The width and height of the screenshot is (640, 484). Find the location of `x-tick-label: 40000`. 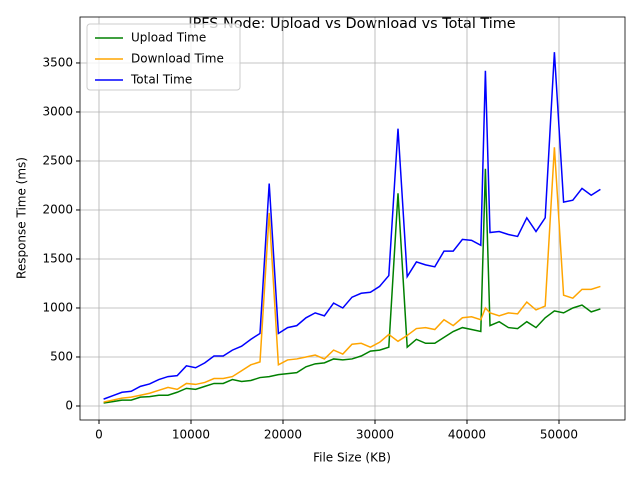

x-tick-label: 40000 is located at coordinates (467, 435).